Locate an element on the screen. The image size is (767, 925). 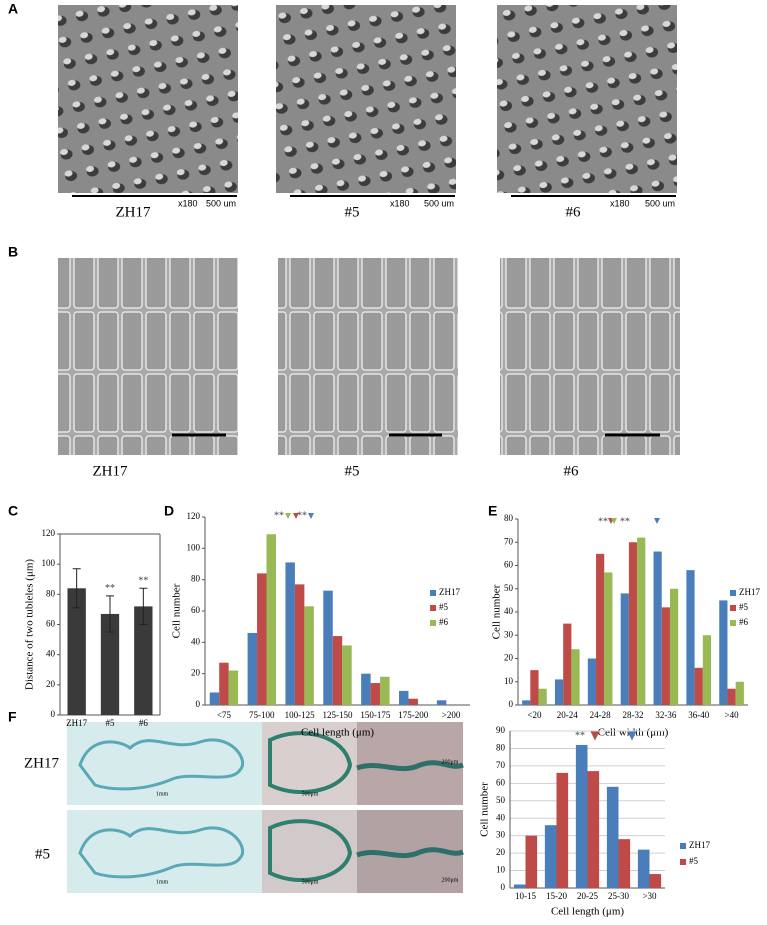
x-tick-label: #5 is located at coordinates (111, 723).